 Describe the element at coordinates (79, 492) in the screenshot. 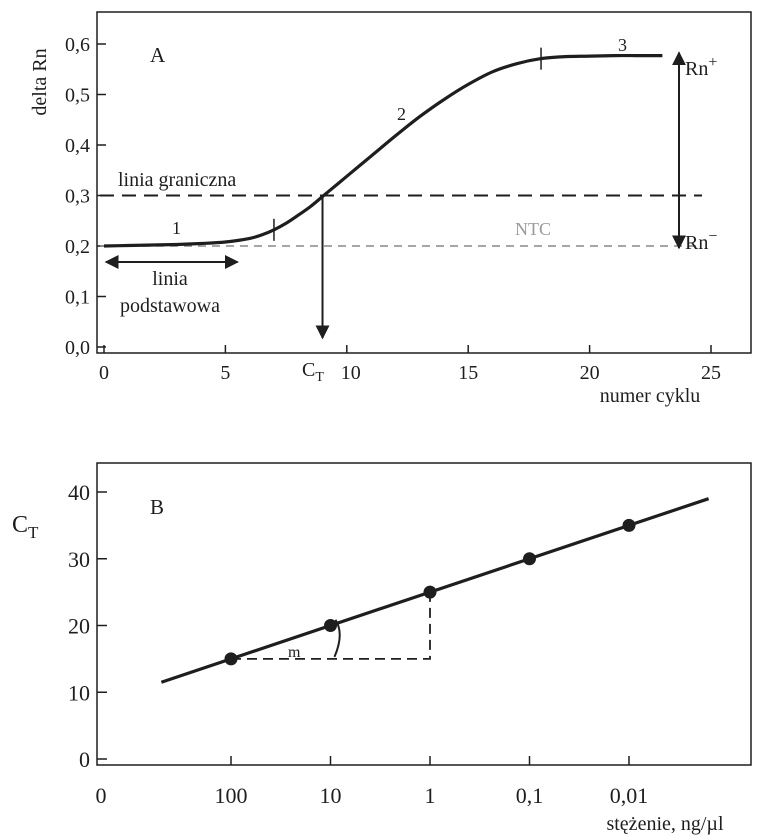

I see `panel-b-y-tick-label: 40` at that location.